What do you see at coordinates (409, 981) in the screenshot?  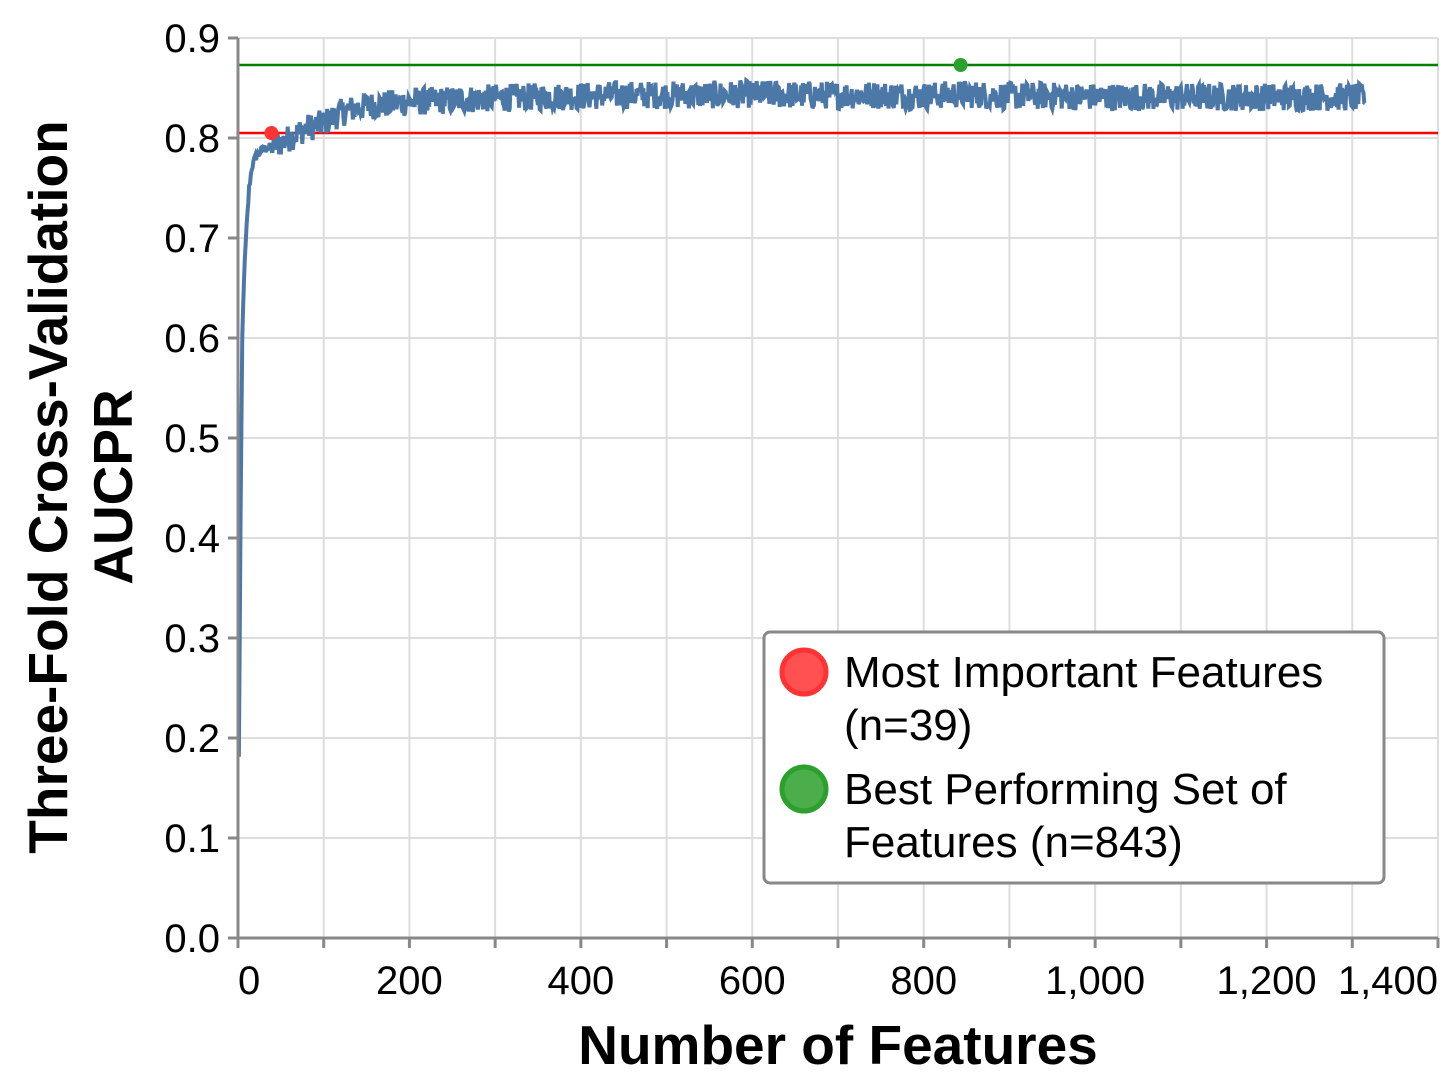 I see `x-tick-label: 200` at bounding box center [409, 981].